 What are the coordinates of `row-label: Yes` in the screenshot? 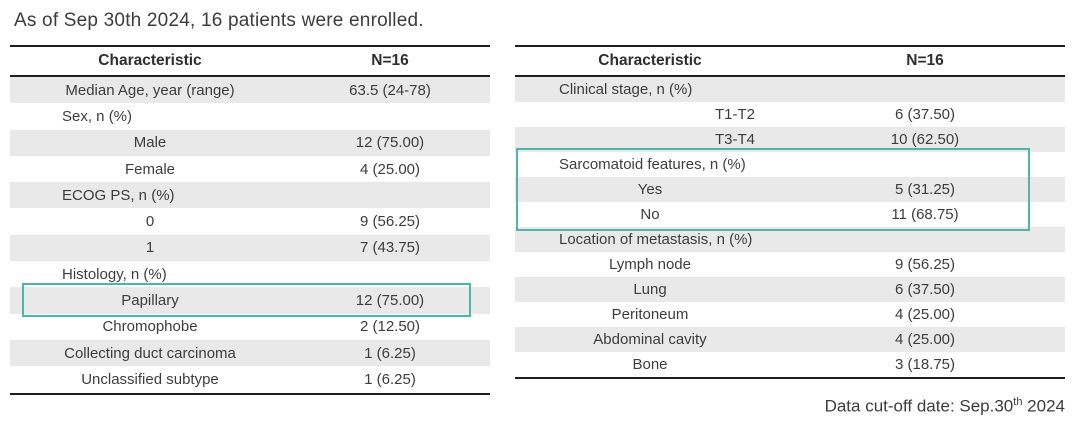 It's located at (650, 189).